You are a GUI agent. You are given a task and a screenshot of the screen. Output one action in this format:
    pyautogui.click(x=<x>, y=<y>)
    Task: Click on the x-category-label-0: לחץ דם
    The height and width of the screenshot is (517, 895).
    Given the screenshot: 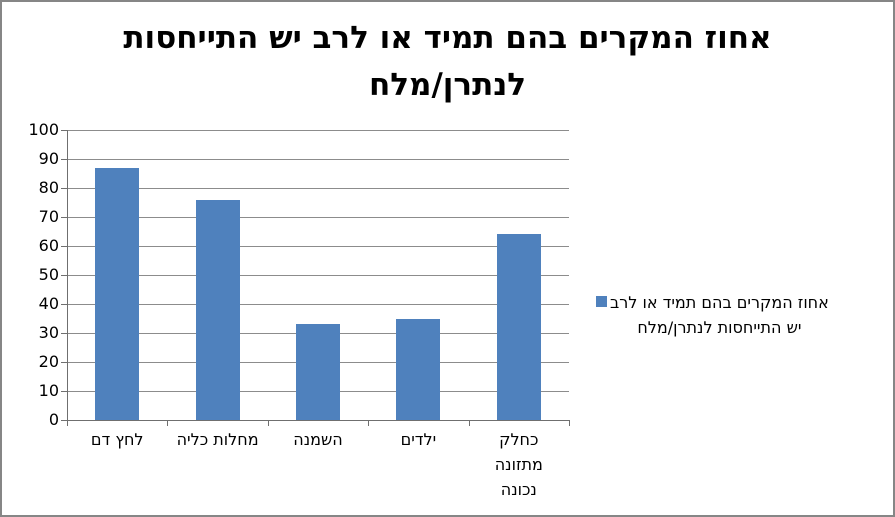 What is the action you would take?
    pyautogui.click(x=117, y=439)
    